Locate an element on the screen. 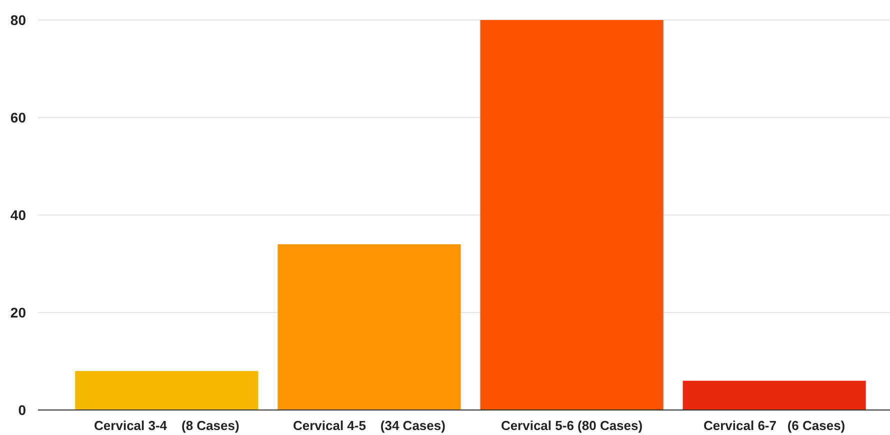  y-tick-label: 60 is located at coordinates (18, 117).